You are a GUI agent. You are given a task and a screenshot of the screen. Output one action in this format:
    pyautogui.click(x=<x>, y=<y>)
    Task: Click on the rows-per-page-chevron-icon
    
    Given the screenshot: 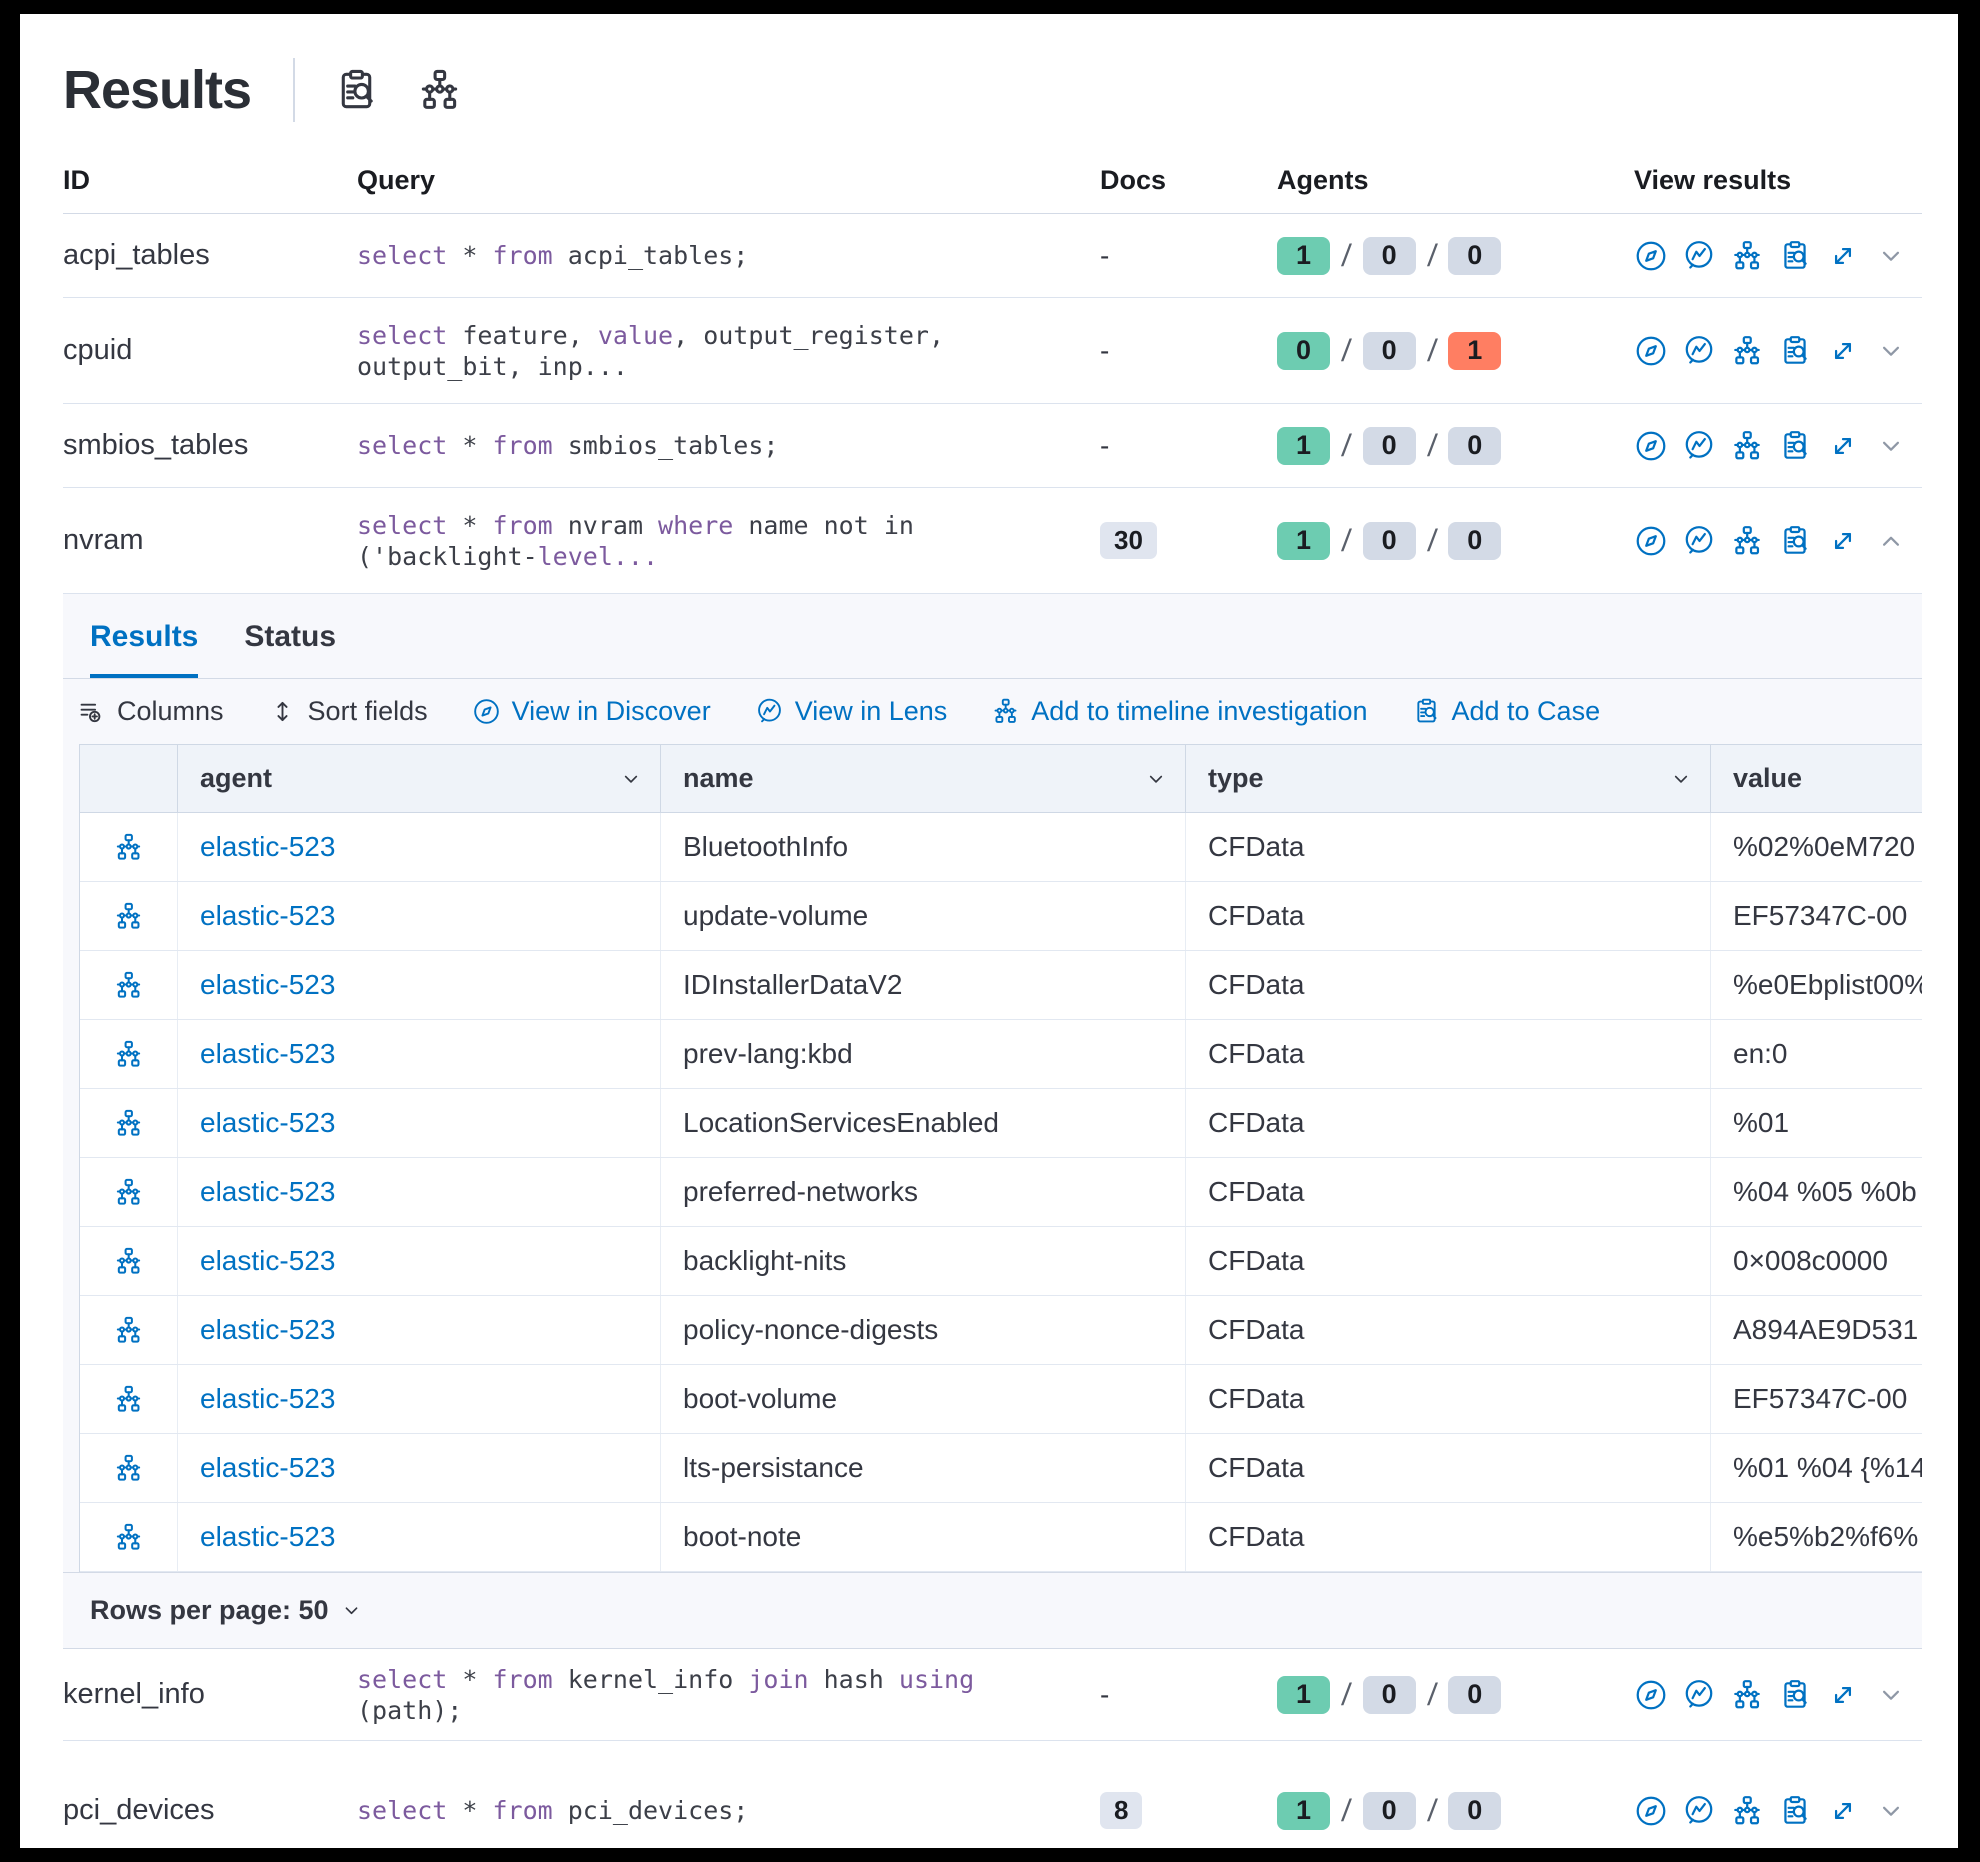 What is the action you would take?
    pyautogui.click(x=351, y=1610)
    